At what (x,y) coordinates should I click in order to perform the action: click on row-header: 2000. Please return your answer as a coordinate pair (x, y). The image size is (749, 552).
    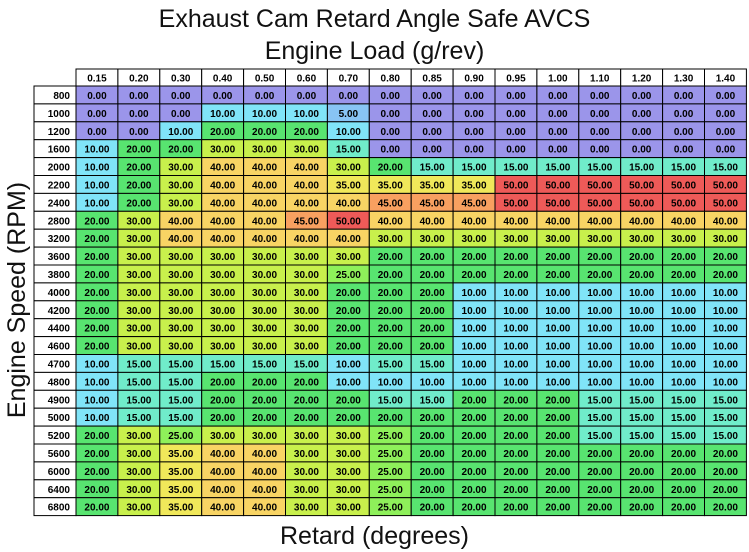
    Looking at the image, I should click on (59, 168).